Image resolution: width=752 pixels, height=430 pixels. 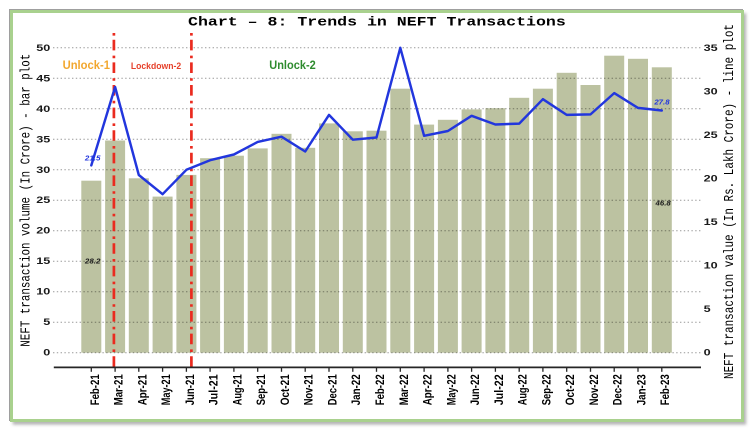 I want to click on svg-text: Nov-22, so click(x=594, y=389).